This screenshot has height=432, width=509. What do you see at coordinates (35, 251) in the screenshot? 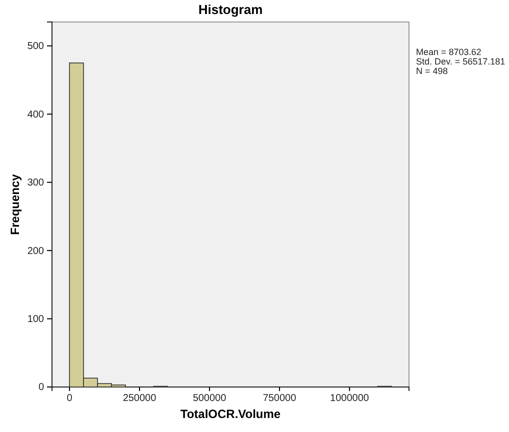
I see `y-tick-label: 200` at bounding box center [35, 251].